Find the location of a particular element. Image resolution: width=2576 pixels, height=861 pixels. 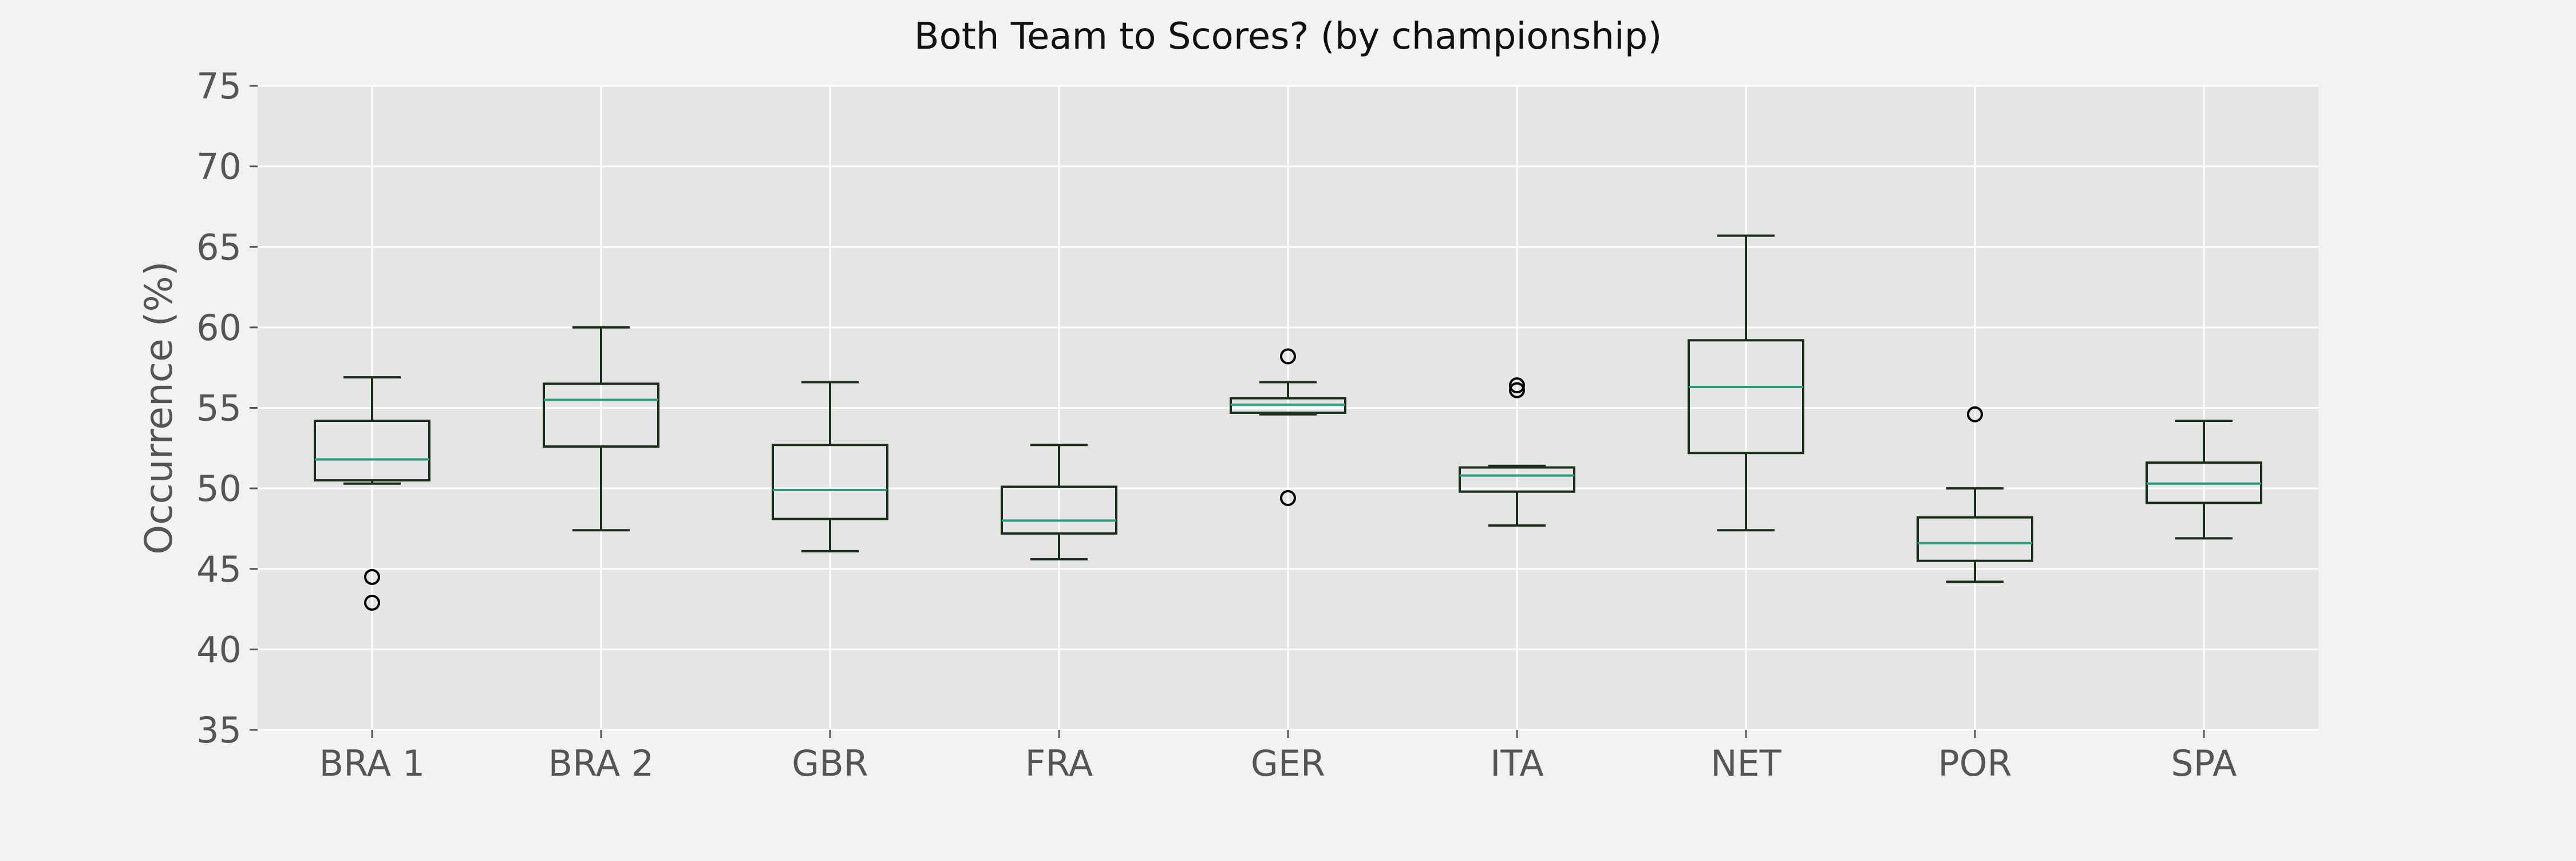

x-tick-label: NET is located at coordinates (1746, 763).